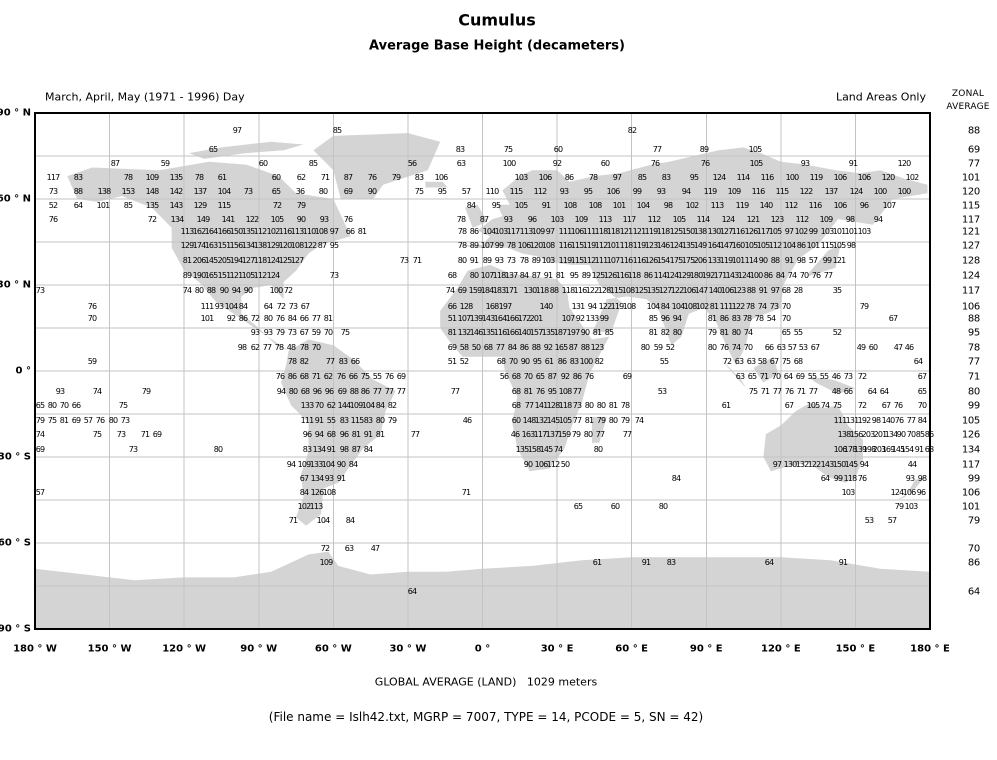 The height and width of the screenshot is (760, 997). What do you see at coordinates (355, 361) in the screenshot?
I see `grid-value: 66` at bounding box center [355, 361].